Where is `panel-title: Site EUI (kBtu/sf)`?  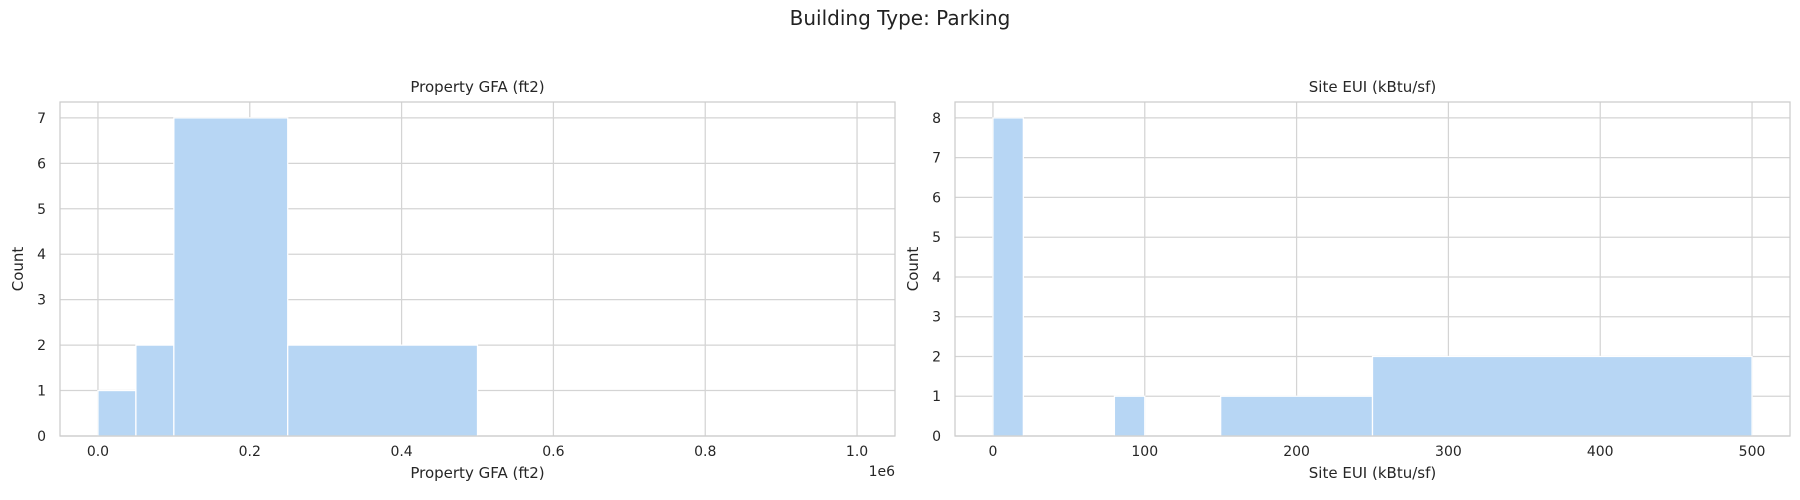
panel-title: Site EUI (kBtu/sf) is located at coordinates (1372, 87).